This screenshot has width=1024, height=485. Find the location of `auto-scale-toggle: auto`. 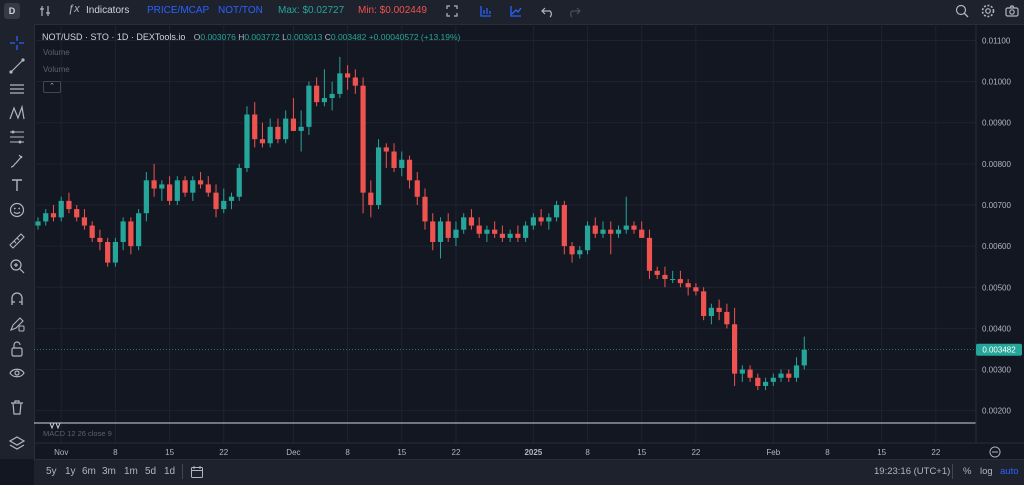

auto-scale-toggle: auto is located at coordinates (1009, 471).